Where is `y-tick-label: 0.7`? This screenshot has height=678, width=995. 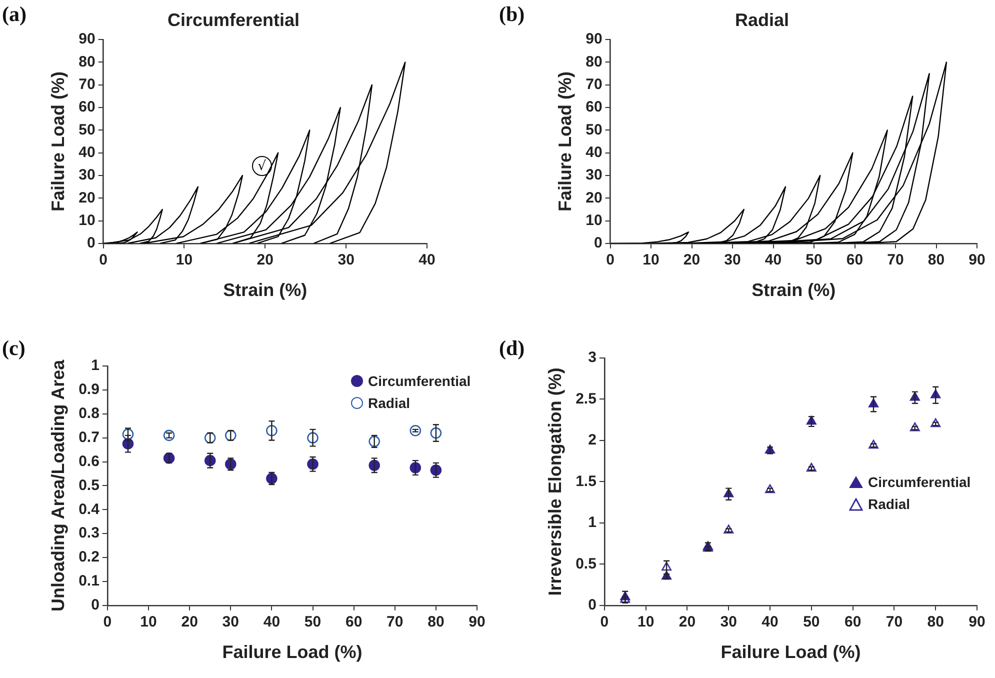
y-tick-label: 0.7 is located at coordinates (89, 437).